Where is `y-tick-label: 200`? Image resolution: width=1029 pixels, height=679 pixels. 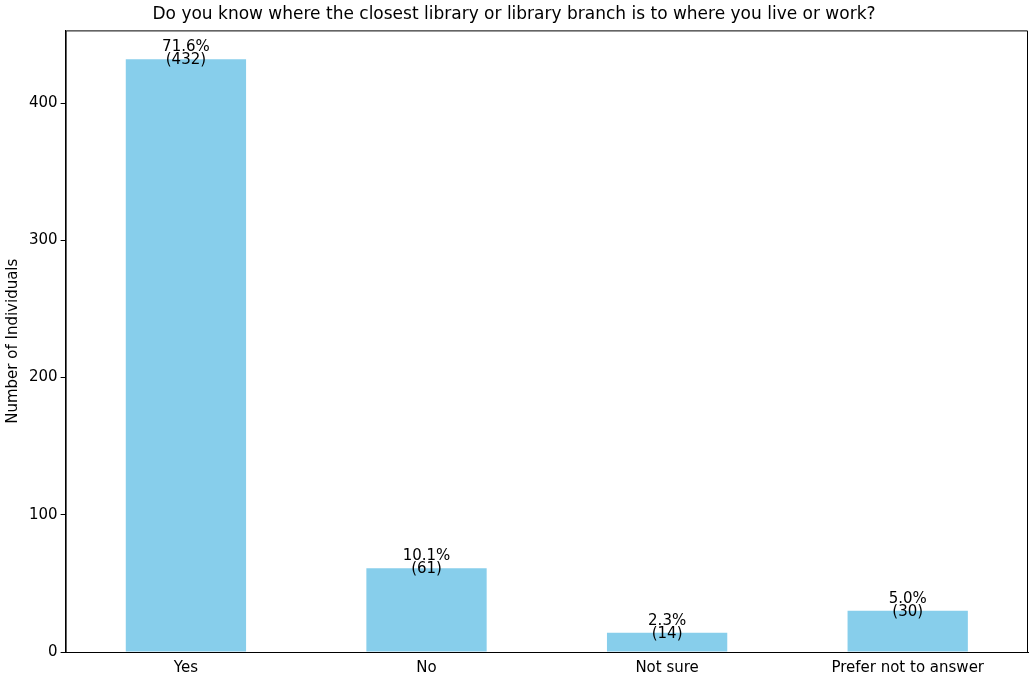 y-tick-label: 200 is located at coordinates (43, 376).